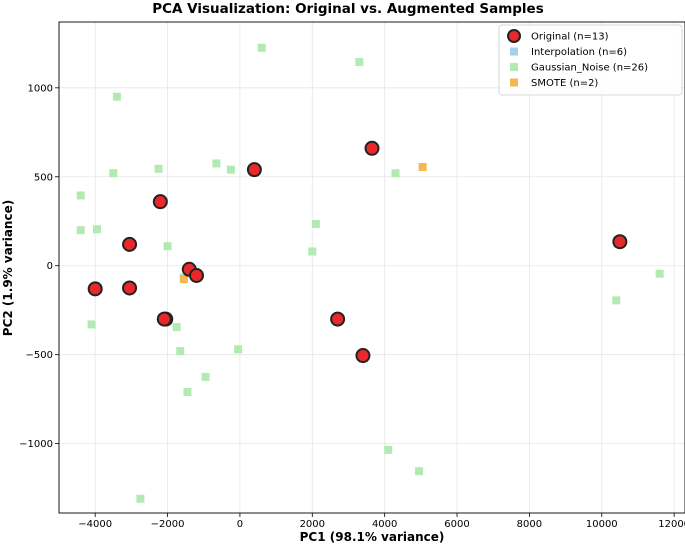 The height and width of the screenshot is (545, 685). Describe the element at coordinates (602, 524) in the screenshot. I see `x-tick-label: 10000` at that location.